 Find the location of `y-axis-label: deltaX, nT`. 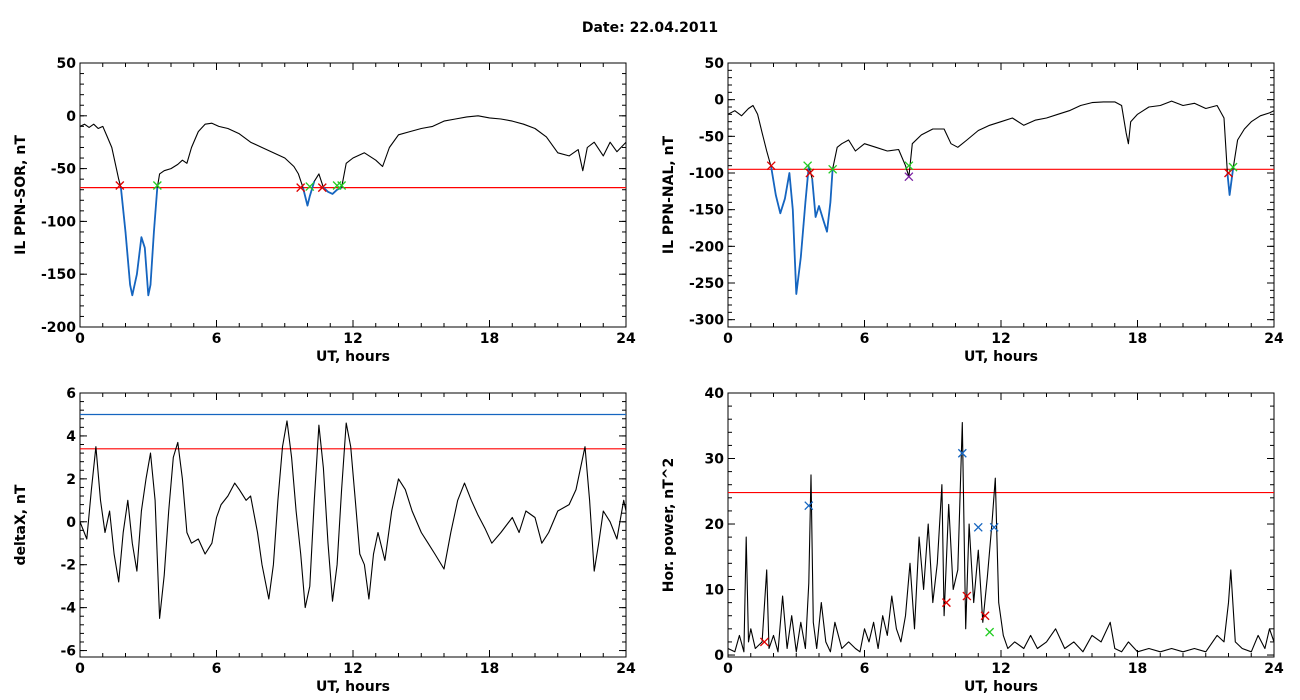

y-axis-label: deltaX, nT is located at coordinates (21, 524).